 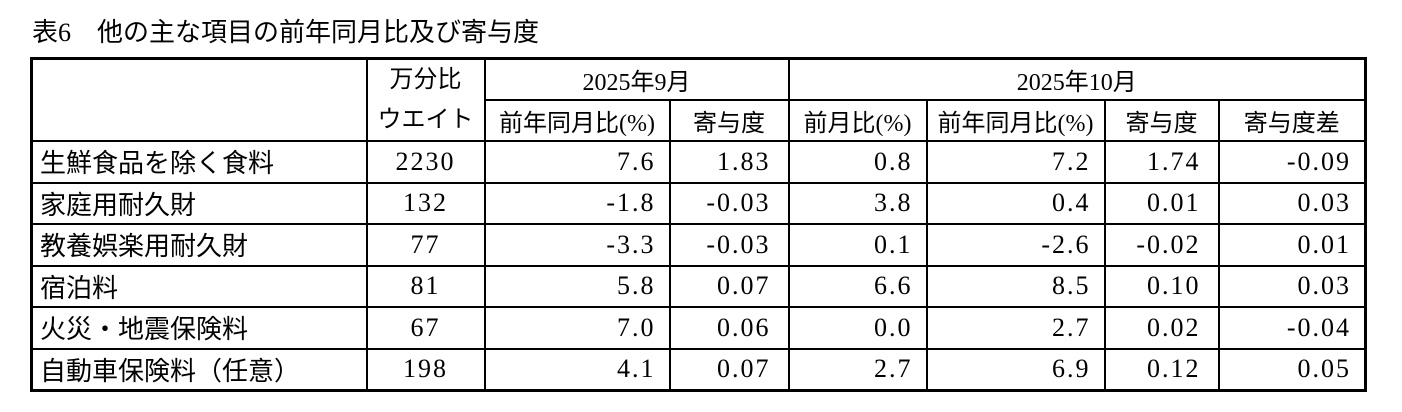 I want to click on cell-contrib-diff: 0.01, so click(x=1292, y=245).